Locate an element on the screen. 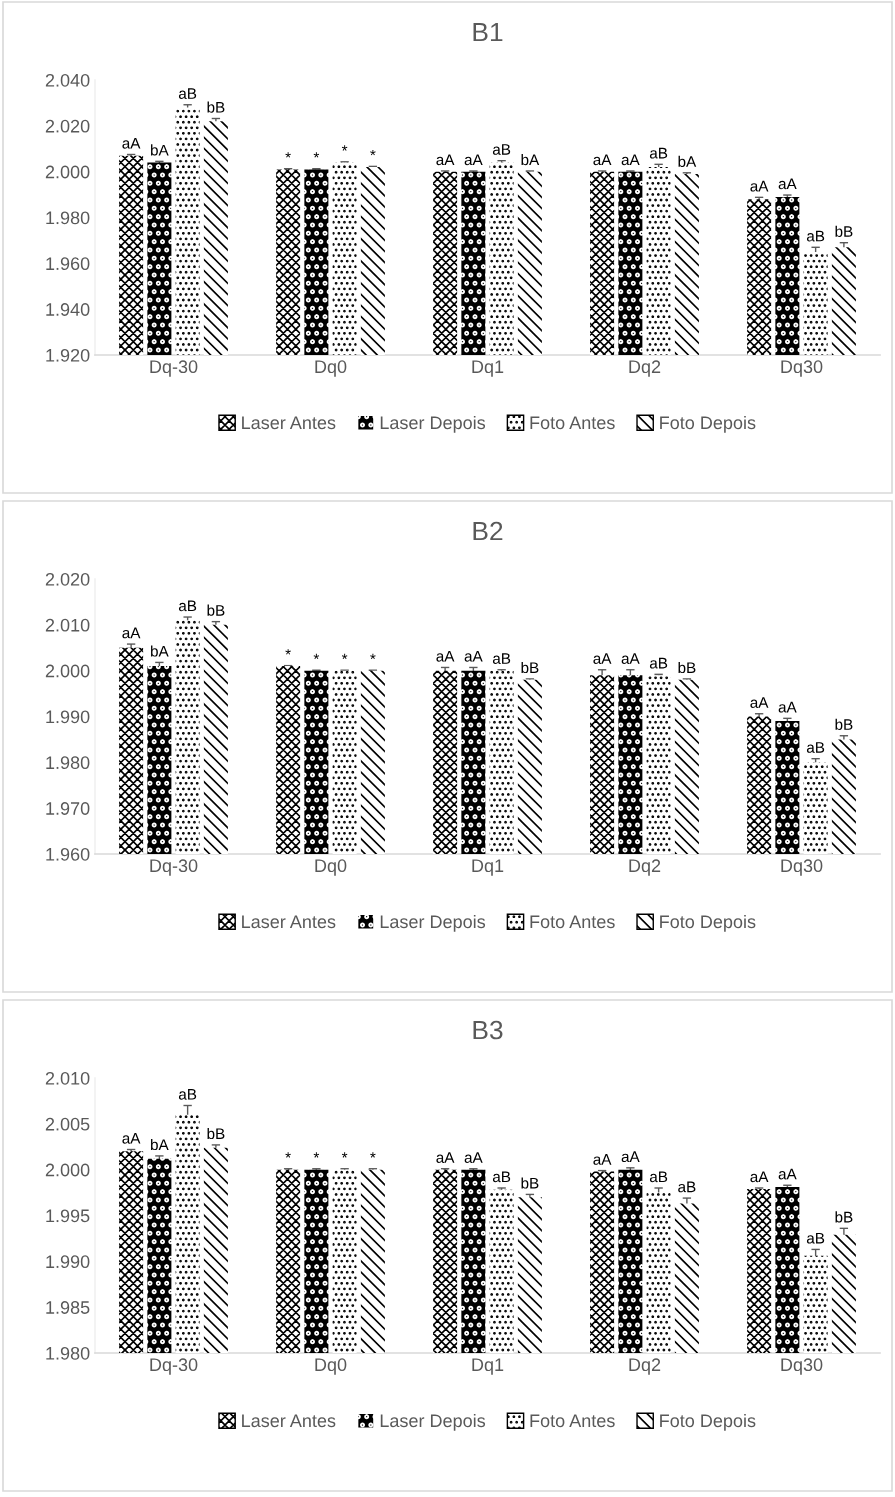 This screenshot has width=895, height=1497. y-tick-label: 2.005 is located at coordinates (67, 1124).